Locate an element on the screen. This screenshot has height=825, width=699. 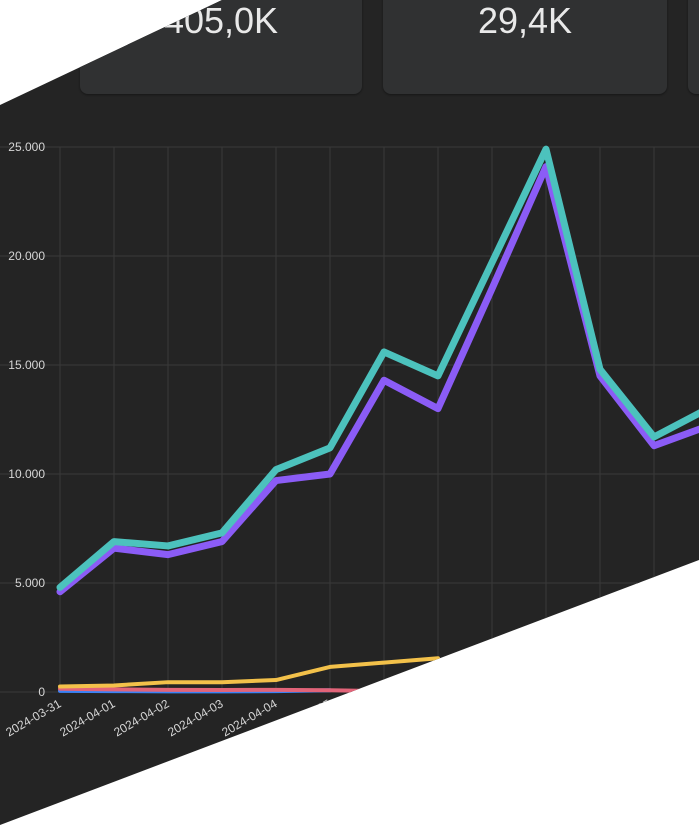
x-tick-label: 2024-04-01 is located at coordinates (87, 717).